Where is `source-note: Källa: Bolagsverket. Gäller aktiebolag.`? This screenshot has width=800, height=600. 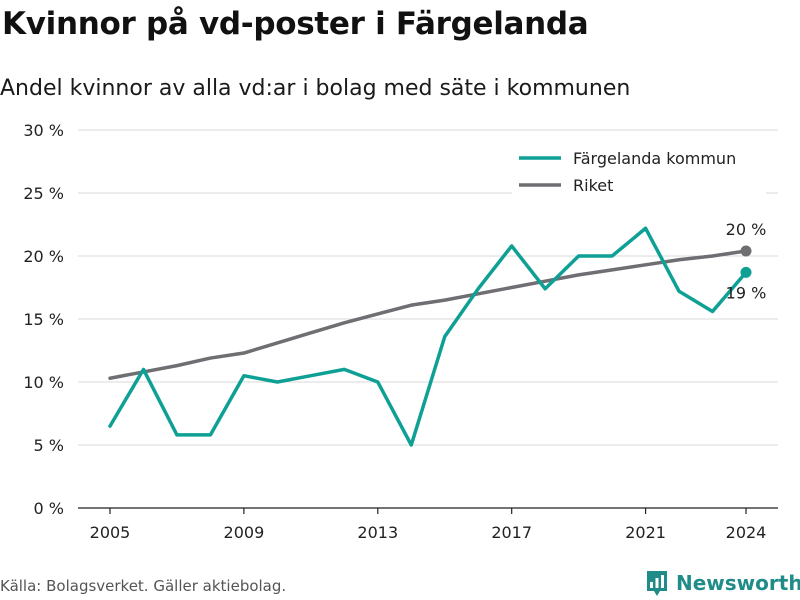
source-note: Källa: Bolagsverket. Gäller aktiebolag. is located at coordinates (143, 586).